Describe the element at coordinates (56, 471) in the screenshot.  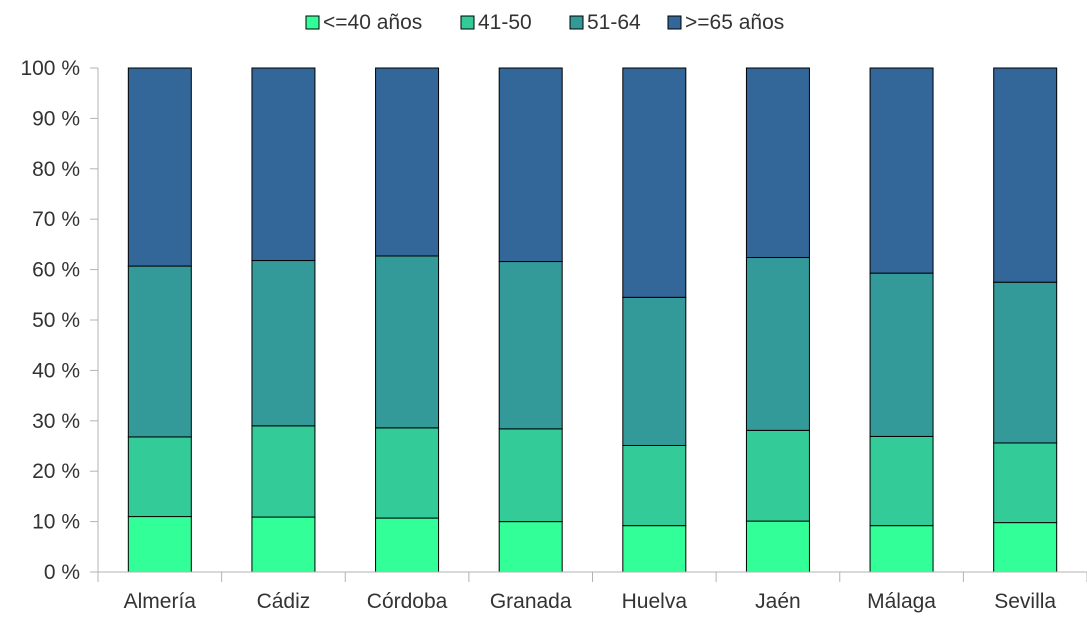
I see `y-tick-label: 20 %` at that location.